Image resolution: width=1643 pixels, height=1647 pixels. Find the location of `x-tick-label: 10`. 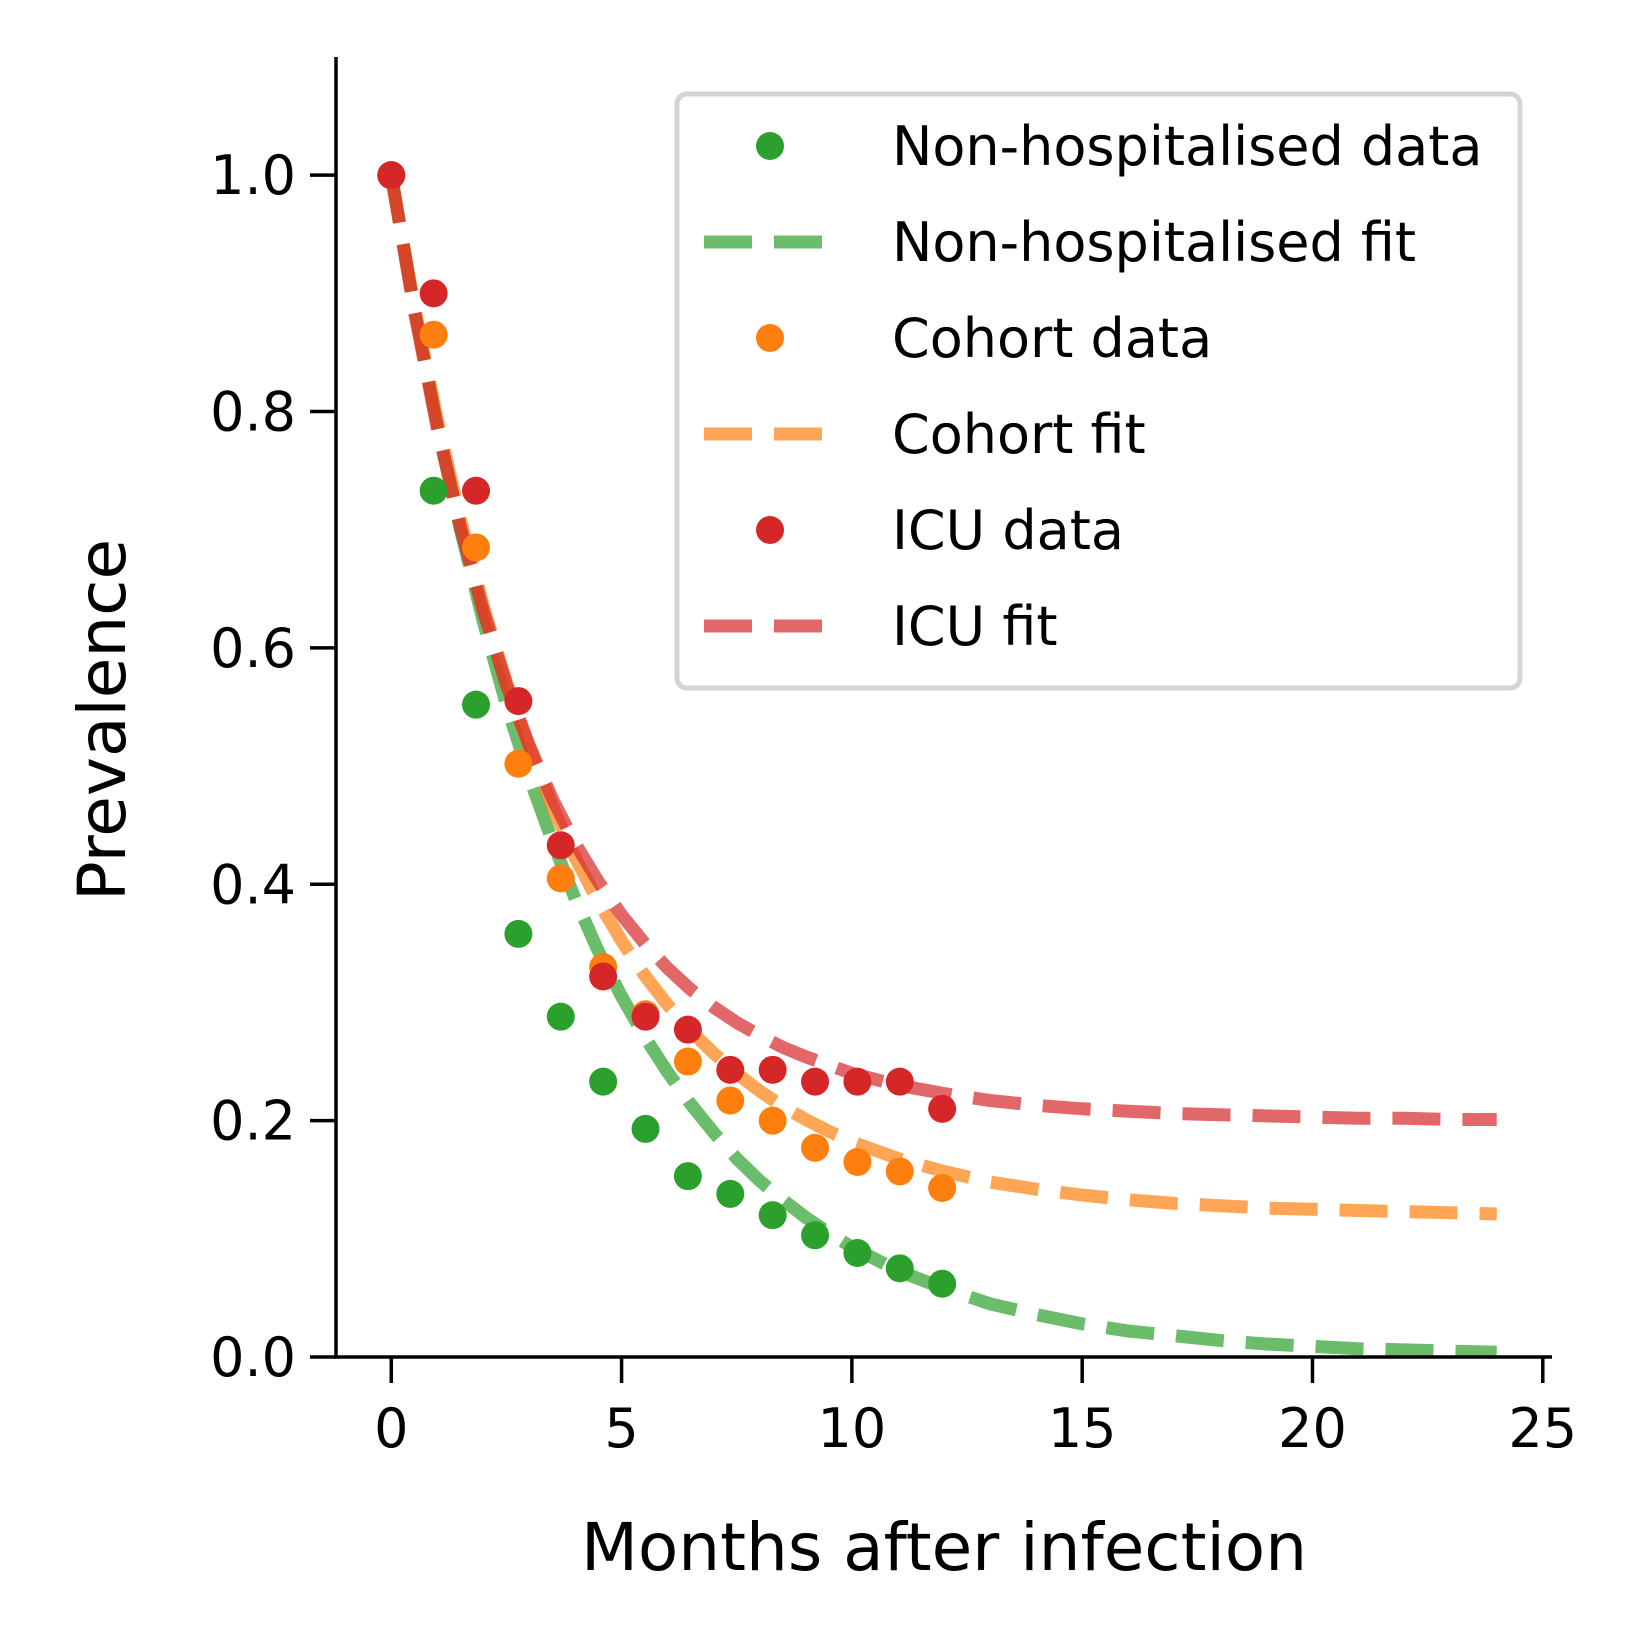

x-tick-label: 10 is located at coordinates (852, 1428).